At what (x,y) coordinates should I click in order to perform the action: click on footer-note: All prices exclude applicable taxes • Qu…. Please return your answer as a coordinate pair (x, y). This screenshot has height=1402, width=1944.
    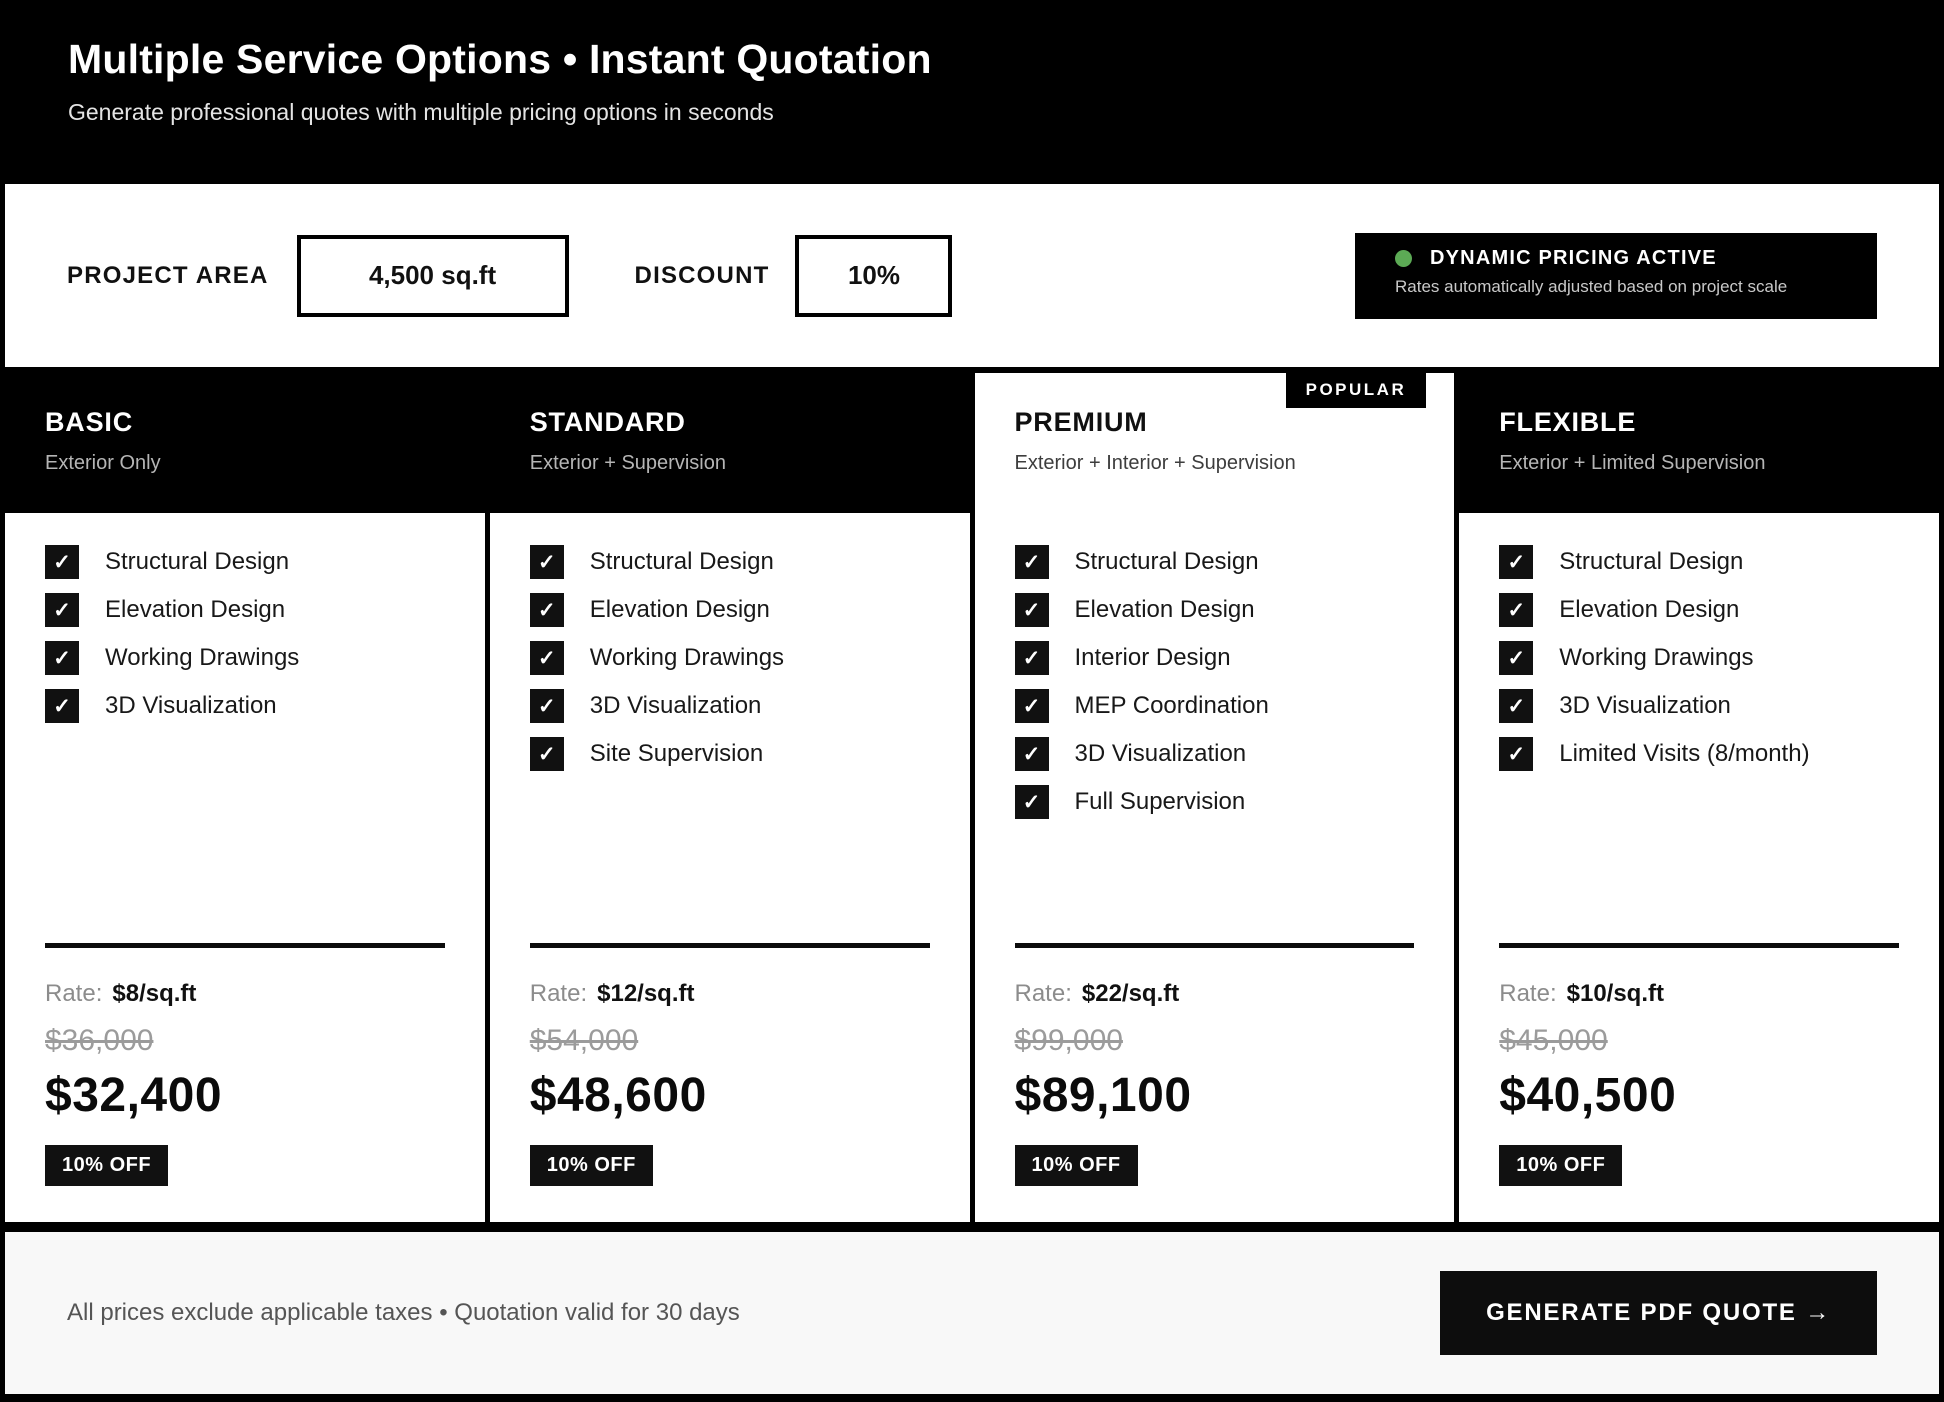
    Looking at the image, I should click on (403, 1312).